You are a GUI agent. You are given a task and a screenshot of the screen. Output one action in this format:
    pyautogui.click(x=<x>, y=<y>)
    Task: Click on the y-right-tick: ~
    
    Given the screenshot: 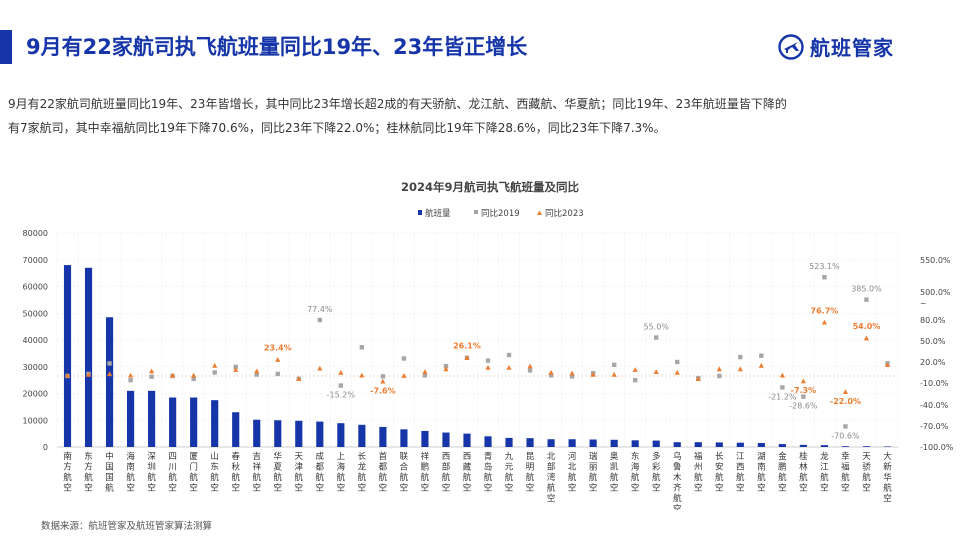 What is the action you would take?
    pyautogui.click(x=923, y=303)
    